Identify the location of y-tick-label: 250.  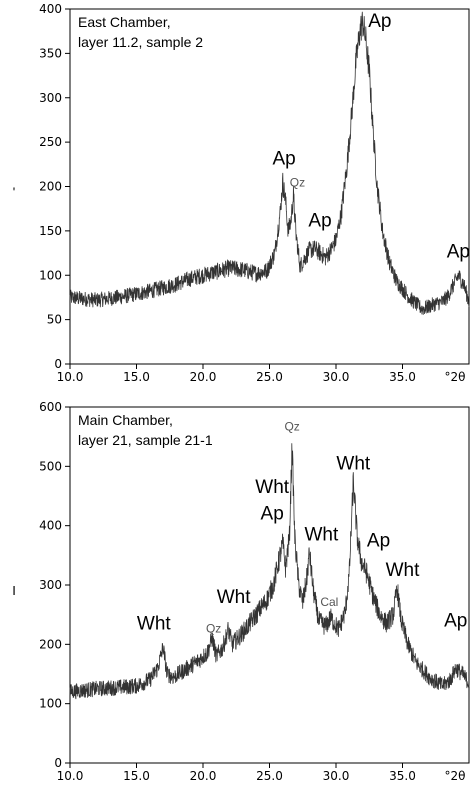
(50, 142).